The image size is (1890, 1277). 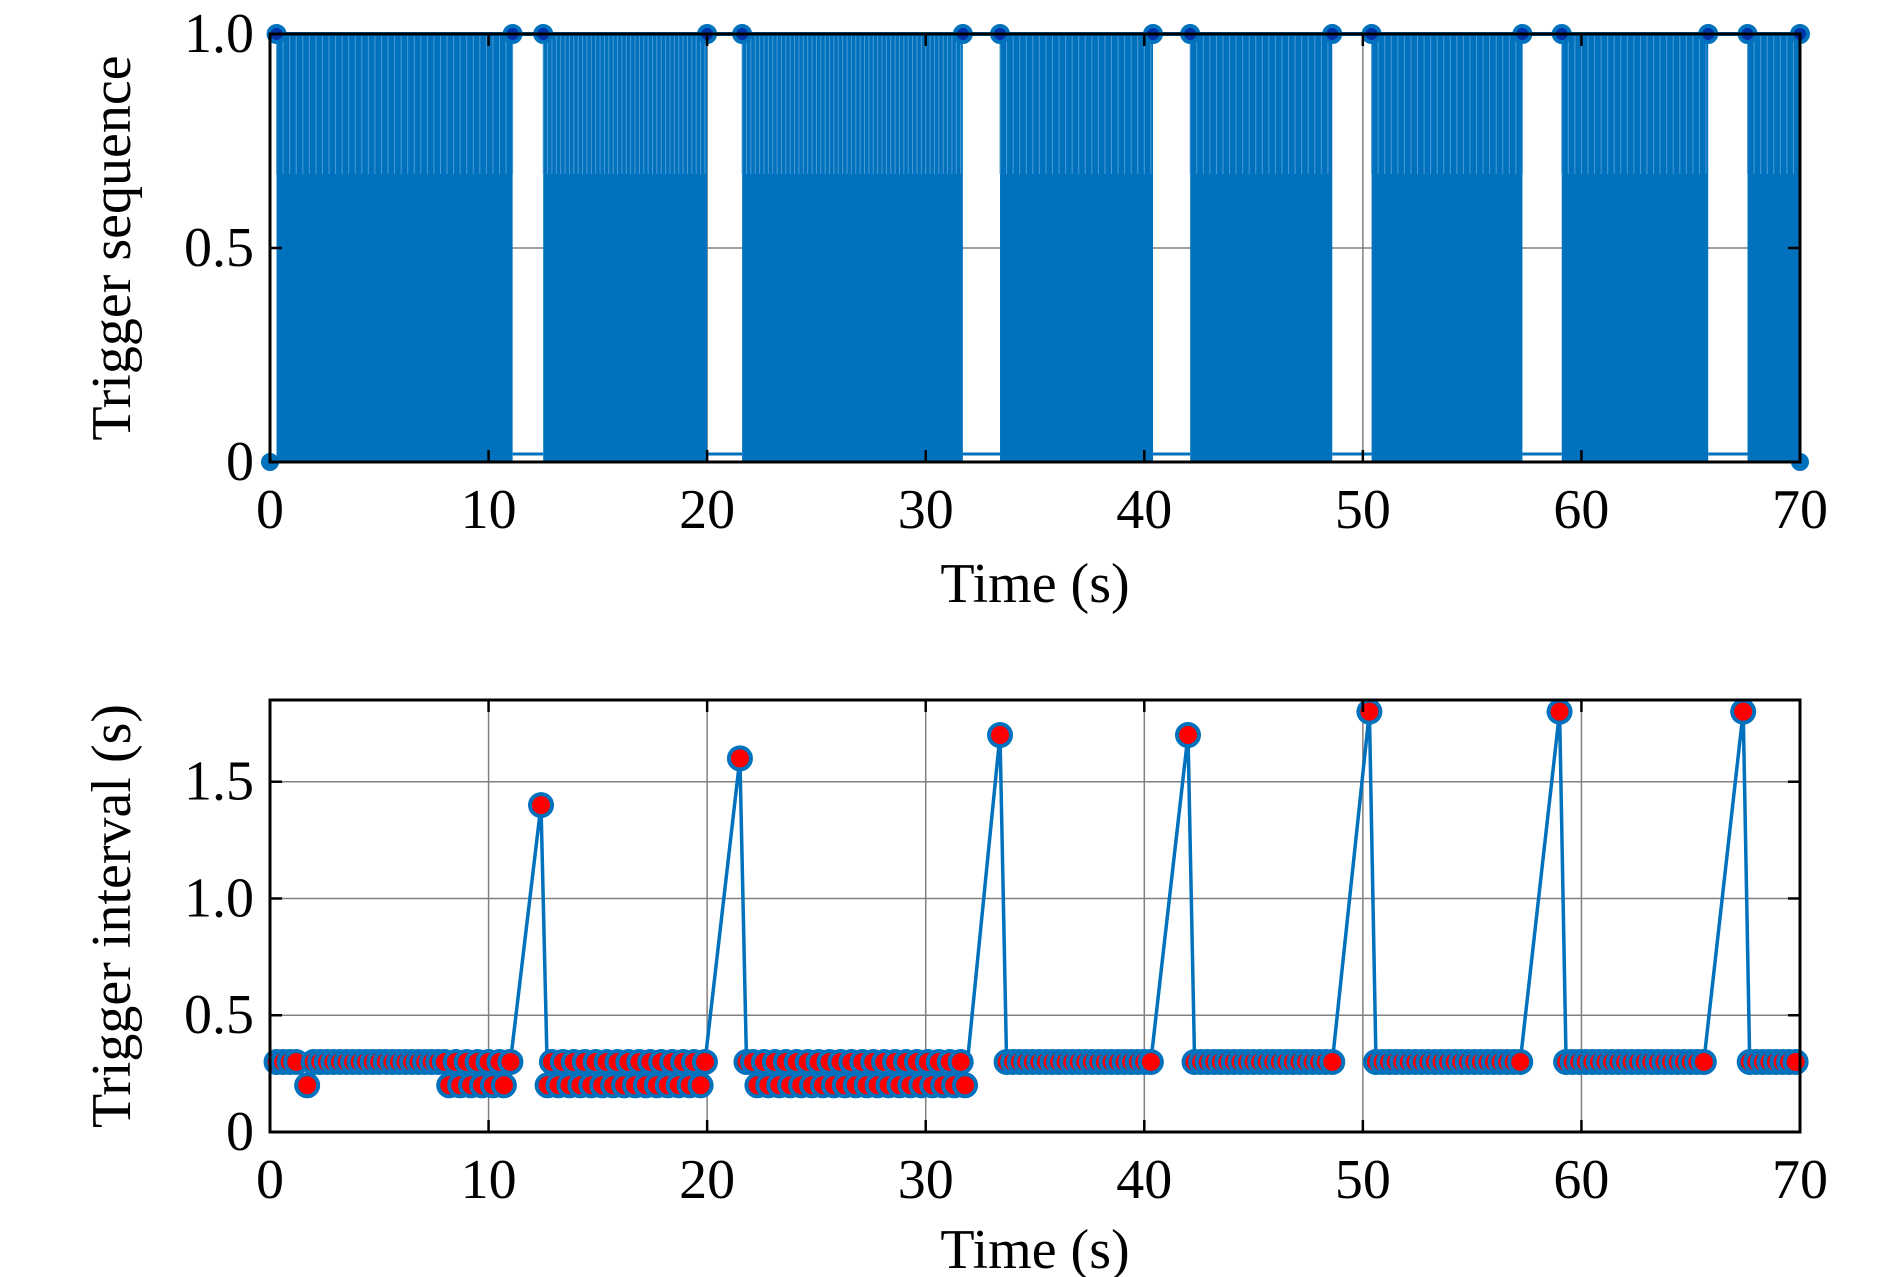 I want to click on y-axis-label: Trigger sequence, so click(x=112, y=247).